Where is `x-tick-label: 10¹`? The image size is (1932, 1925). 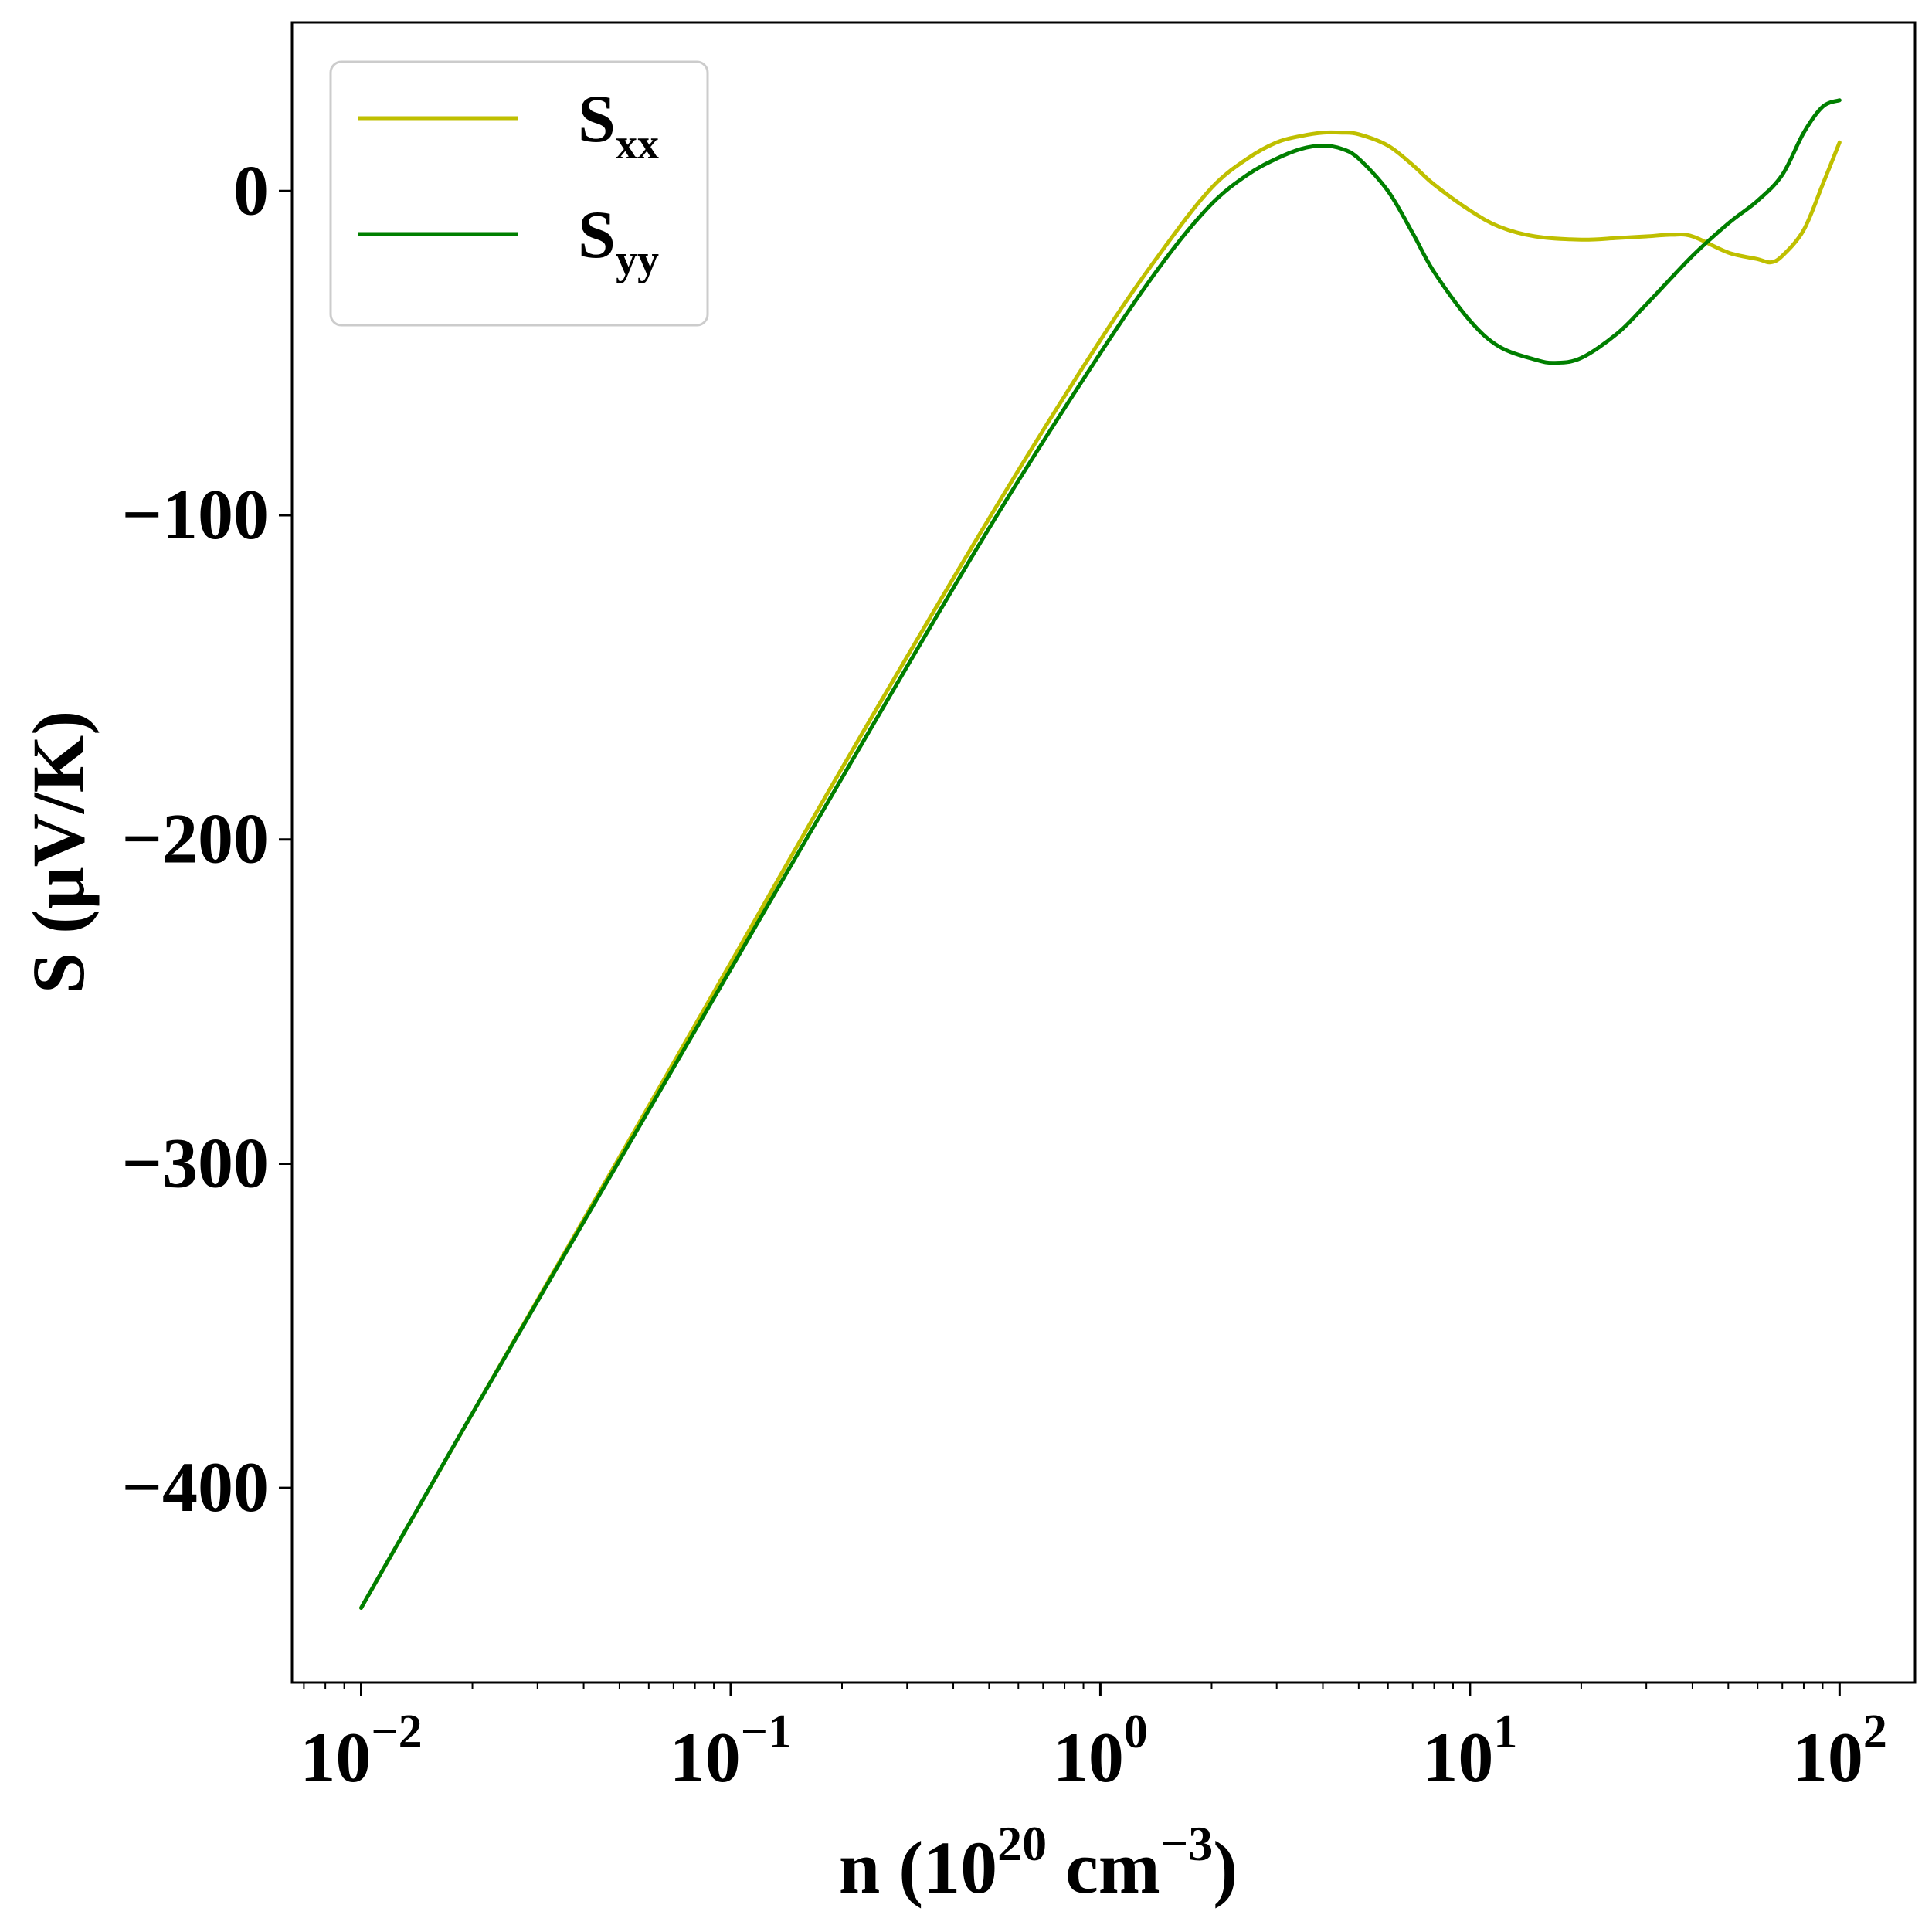
x-tick-label: 10¹ is located at coordinates (1470, 1751).